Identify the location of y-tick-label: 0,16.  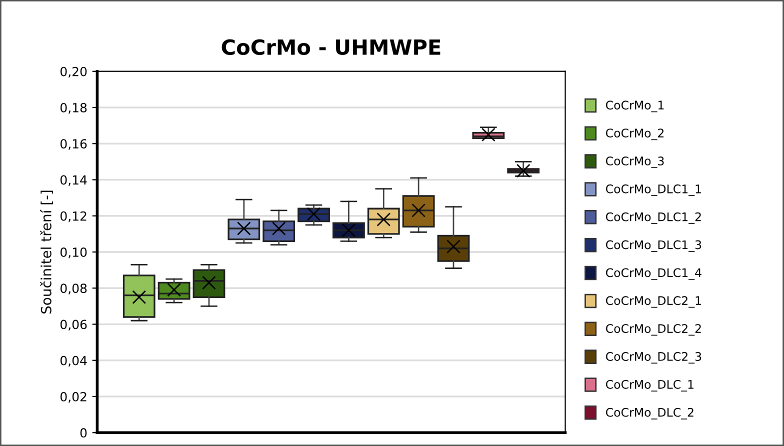
(73, 144).